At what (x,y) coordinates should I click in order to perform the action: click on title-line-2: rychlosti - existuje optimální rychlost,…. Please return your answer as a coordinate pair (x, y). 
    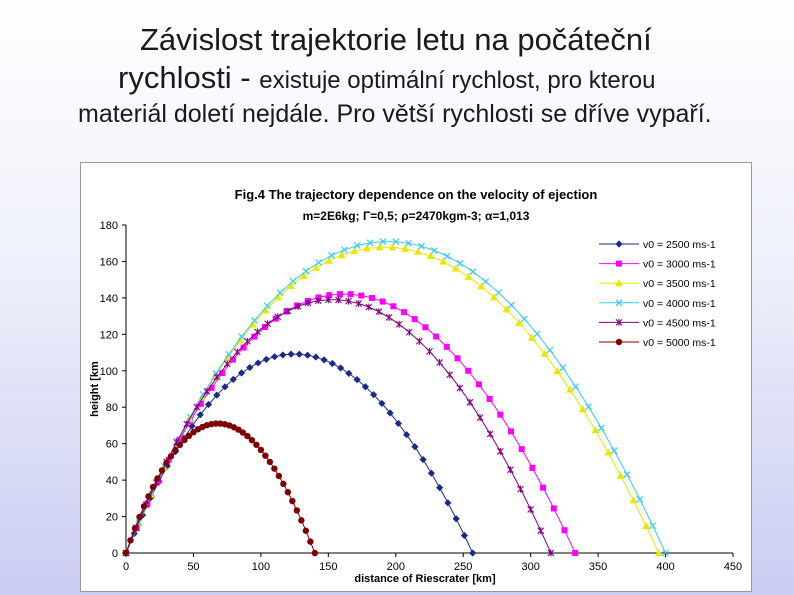
    Looking at the image, I should click on (386, 78).